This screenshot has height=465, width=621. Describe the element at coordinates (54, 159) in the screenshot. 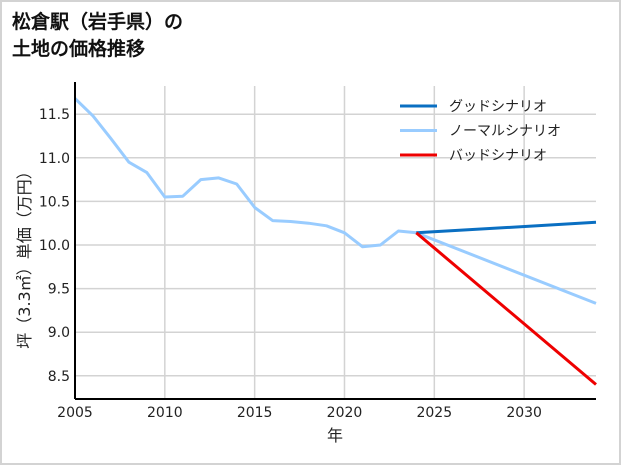

I see `y-tick-label: 11.0` at that location.